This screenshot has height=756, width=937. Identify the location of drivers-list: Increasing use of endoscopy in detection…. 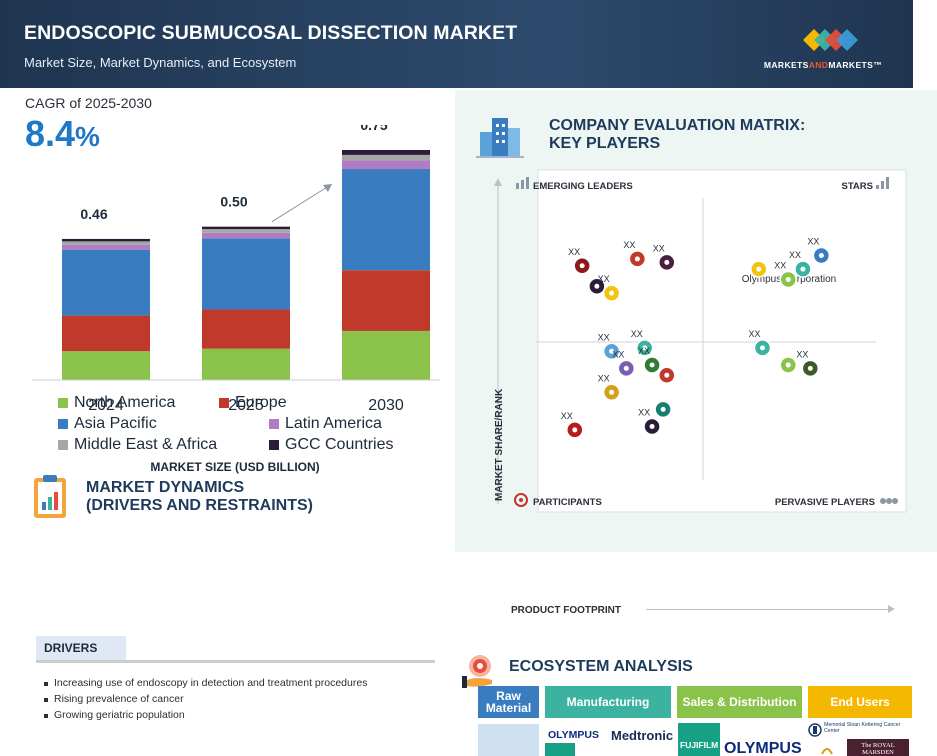
(205, 701).